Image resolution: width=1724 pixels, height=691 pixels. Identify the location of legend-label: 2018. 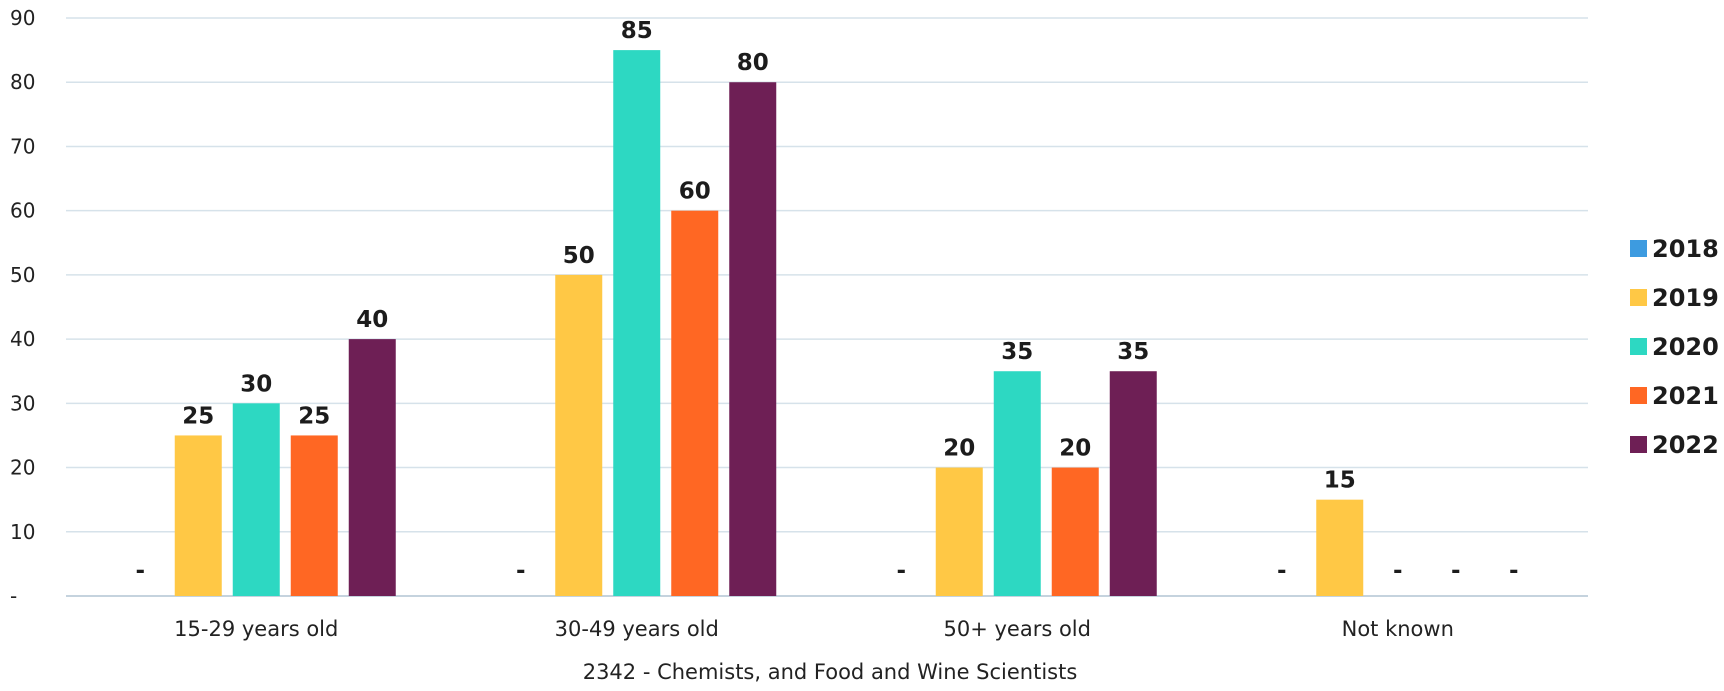
(1685, 249).